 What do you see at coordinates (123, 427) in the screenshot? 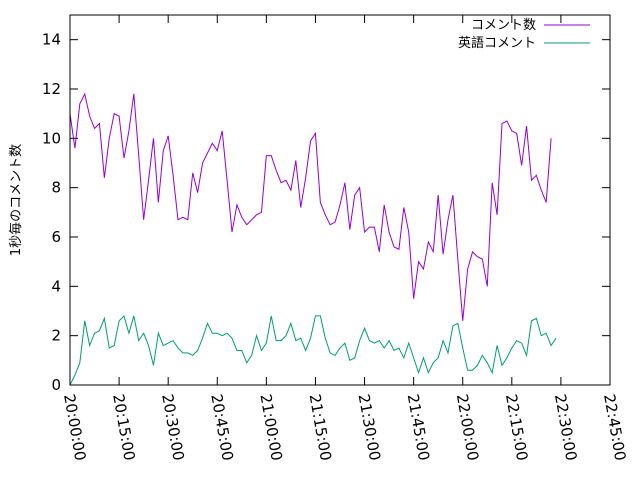
I see `x-tick-label: 20:15:00` at bounding box center [123, 427].